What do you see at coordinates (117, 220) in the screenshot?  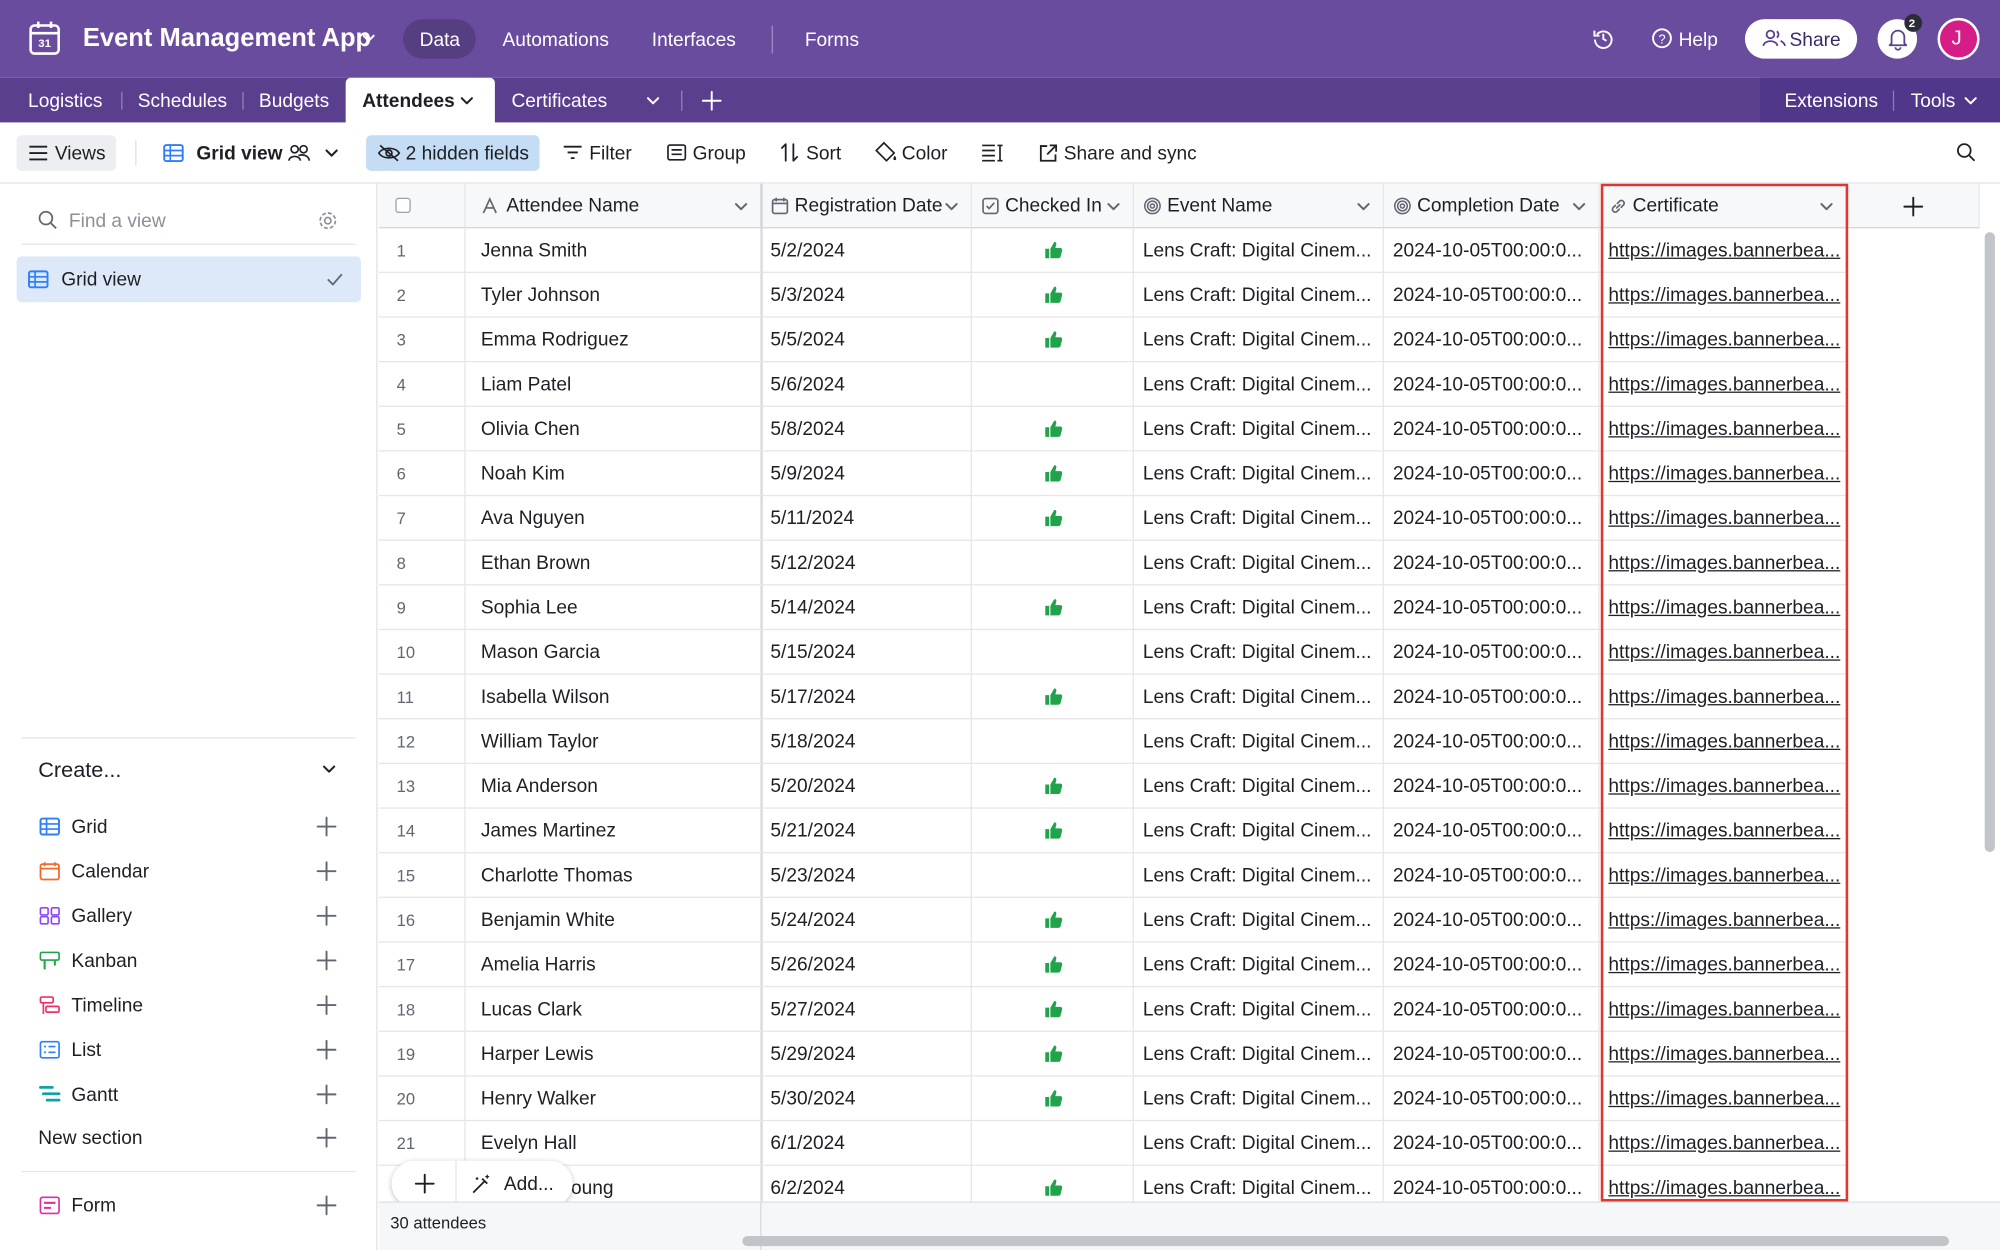 I see `find-view-input: Find a view` at bounding box center [117, 220].